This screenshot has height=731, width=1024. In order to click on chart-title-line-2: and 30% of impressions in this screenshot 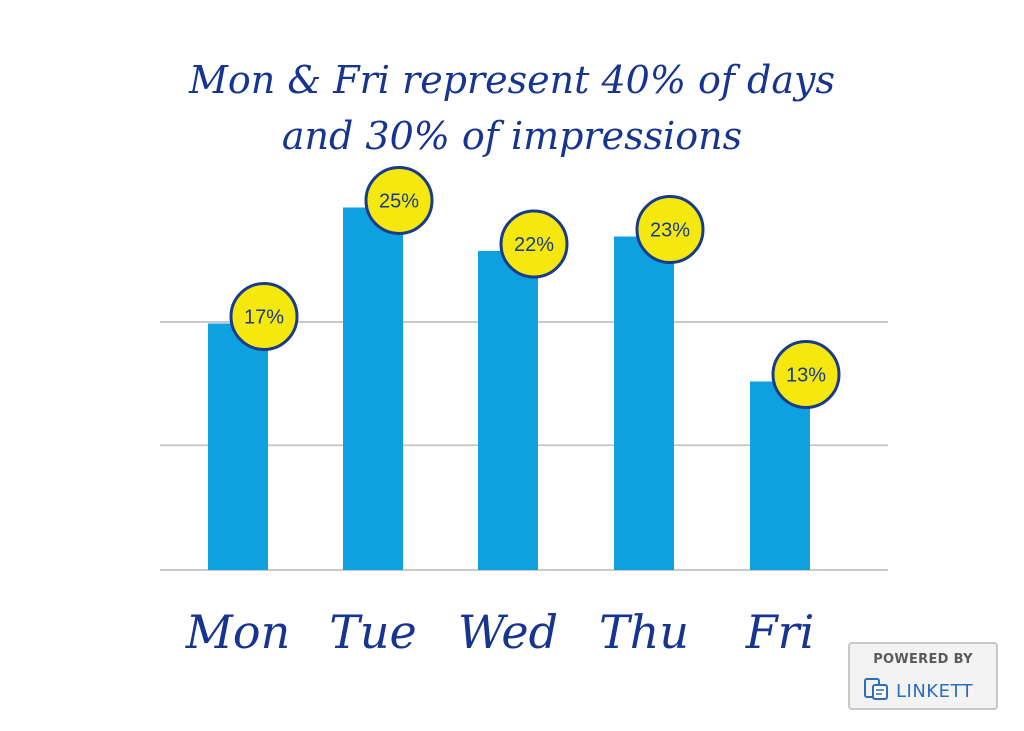, I will do `click(512, 136)`.